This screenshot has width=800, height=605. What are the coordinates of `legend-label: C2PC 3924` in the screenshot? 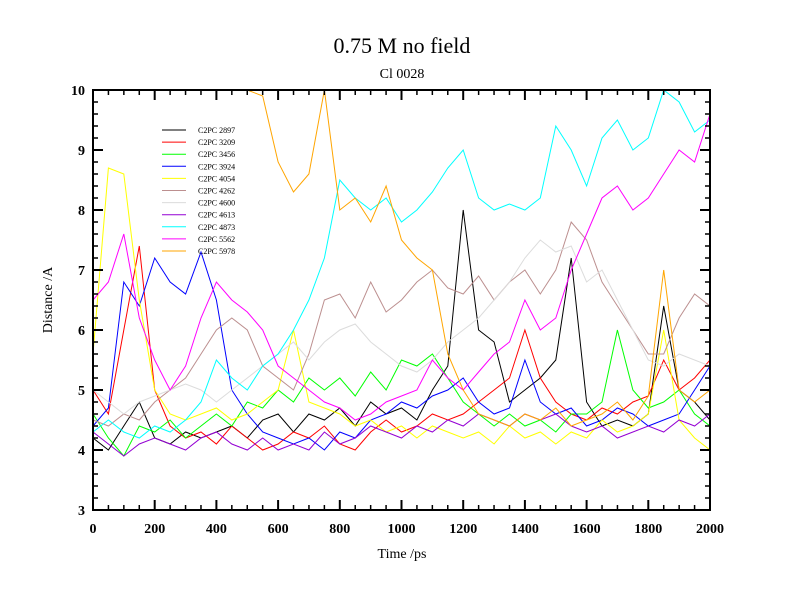 It's located at (216, 166).